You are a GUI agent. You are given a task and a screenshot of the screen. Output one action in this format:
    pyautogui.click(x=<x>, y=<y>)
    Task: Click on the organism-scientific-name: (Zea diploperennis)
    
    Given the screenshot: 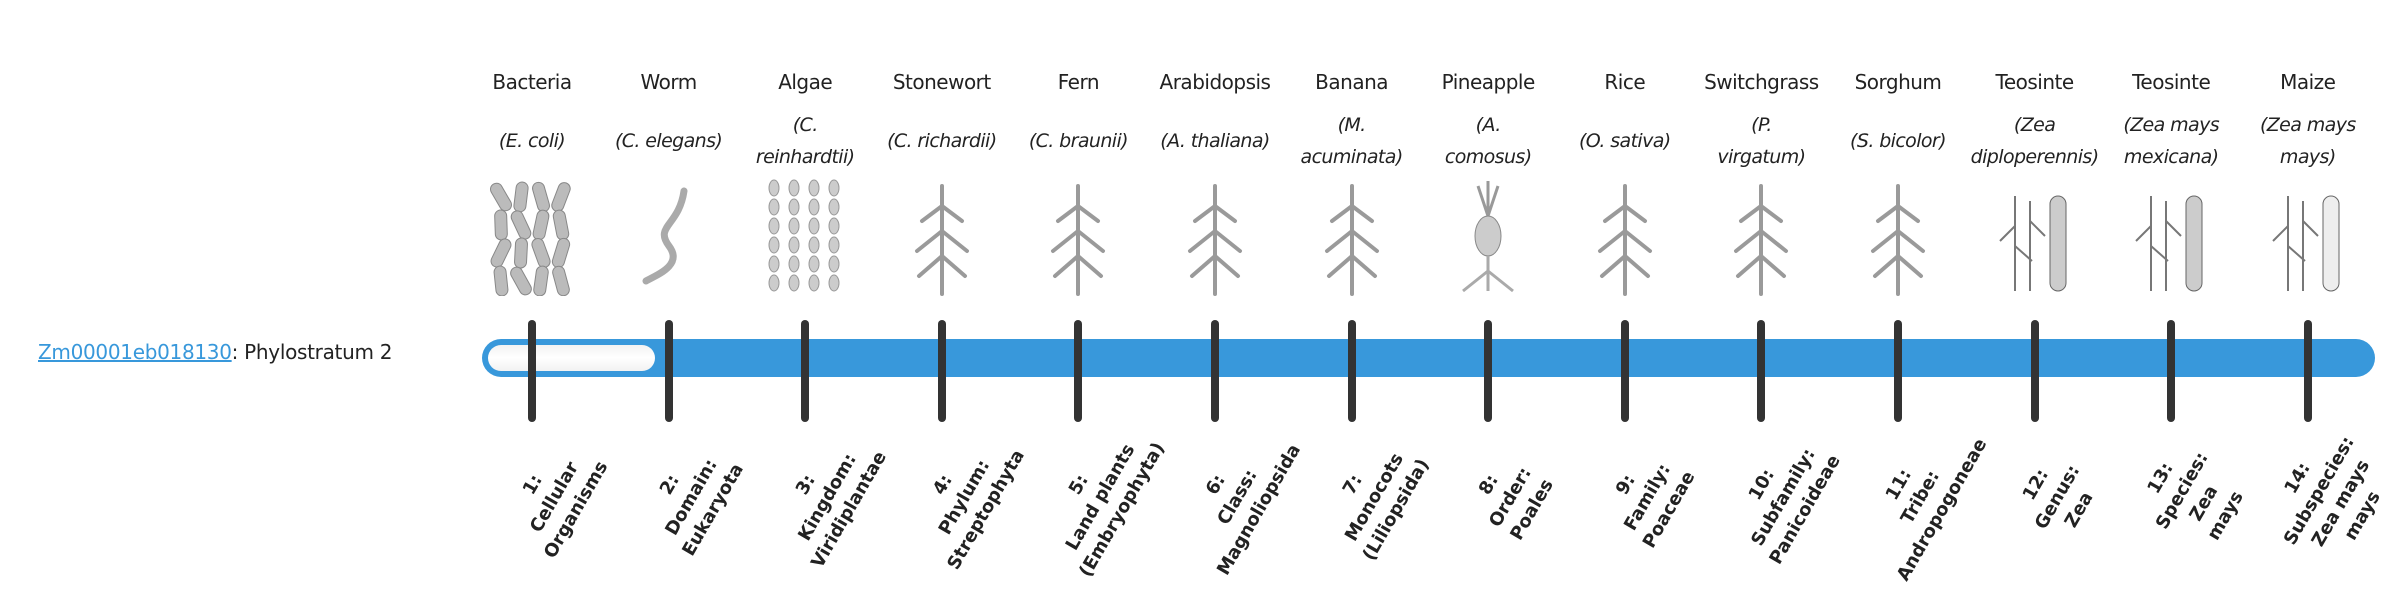 What is the action you would take?
    pyautogui.click(x=2034, y=141)
    